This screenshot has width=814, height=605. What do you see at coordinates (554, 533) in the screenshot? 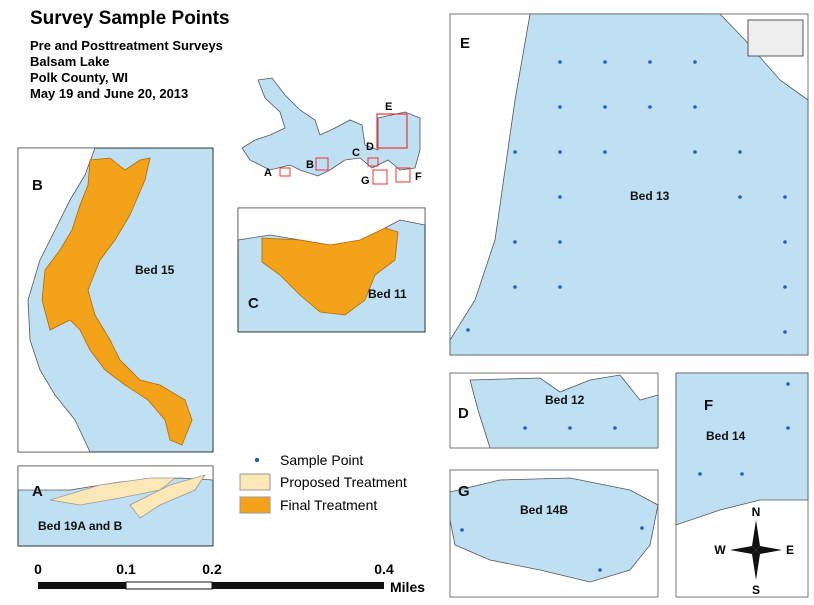
I see `panel-g: G Bed 14B` at bounding box center [554, 533].